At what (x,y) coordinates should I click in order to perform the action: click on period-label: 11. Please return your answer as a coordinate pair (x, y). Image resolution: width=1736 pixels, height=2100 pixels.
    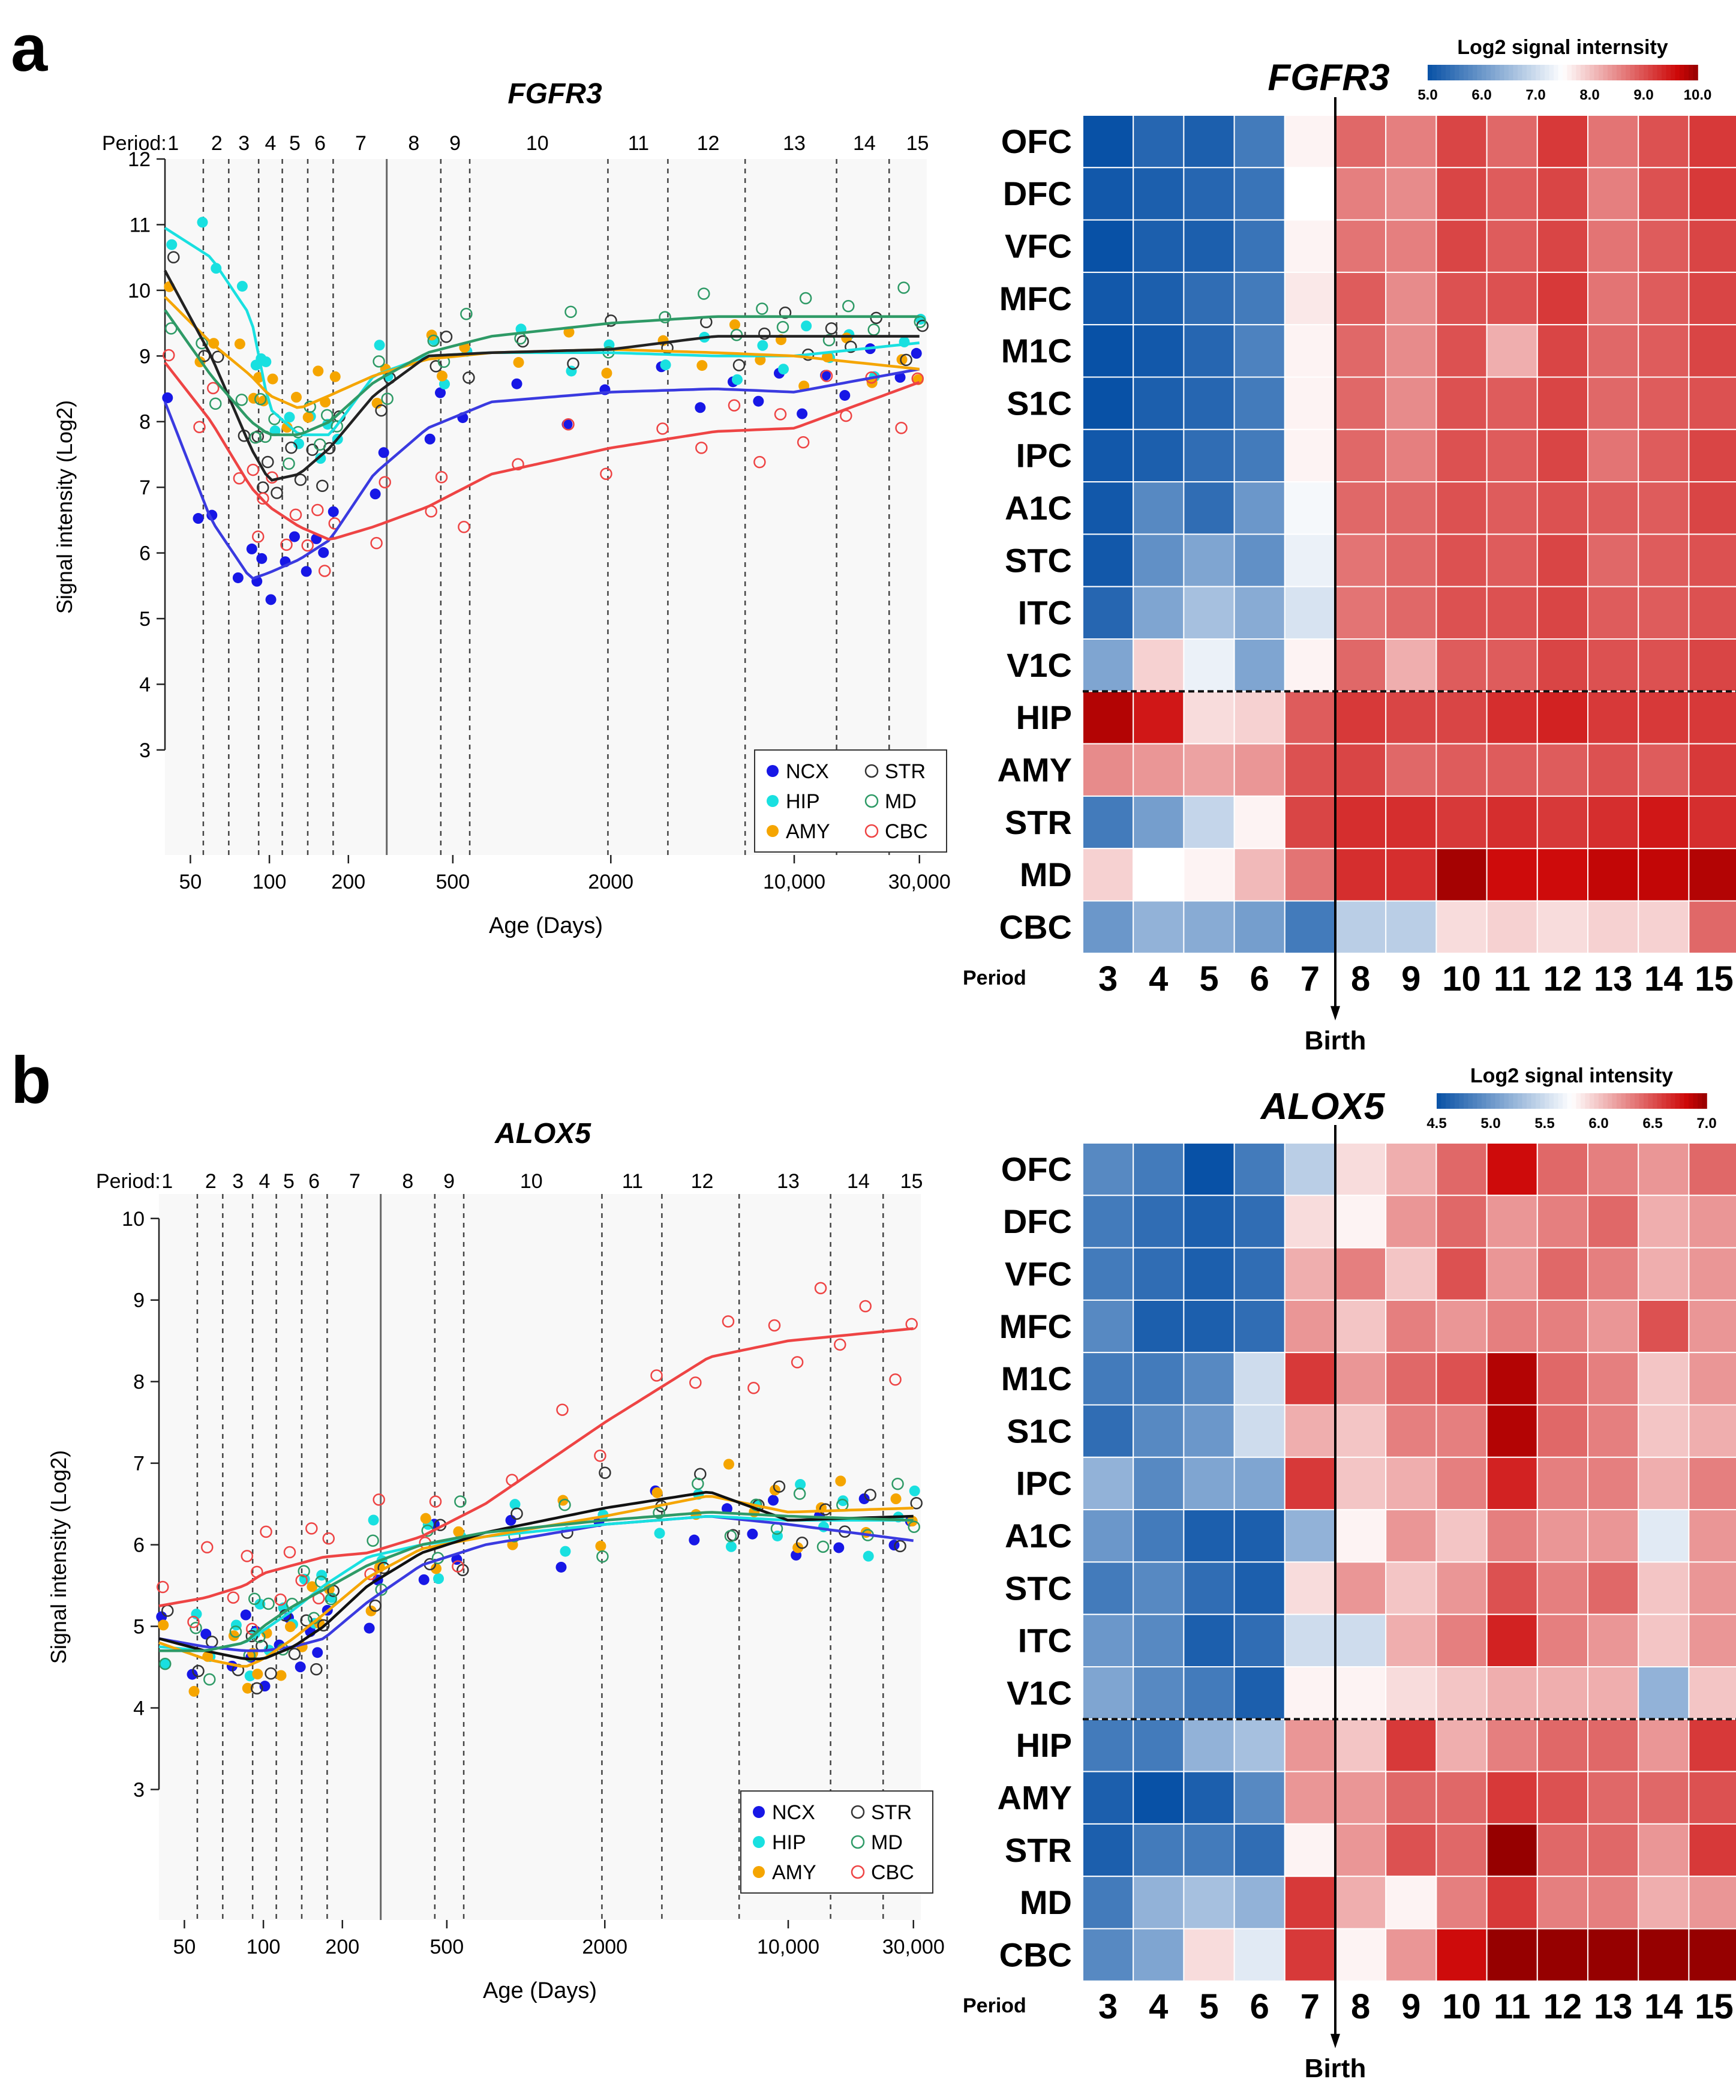
    Looking at the image, I should click on (638, 143).